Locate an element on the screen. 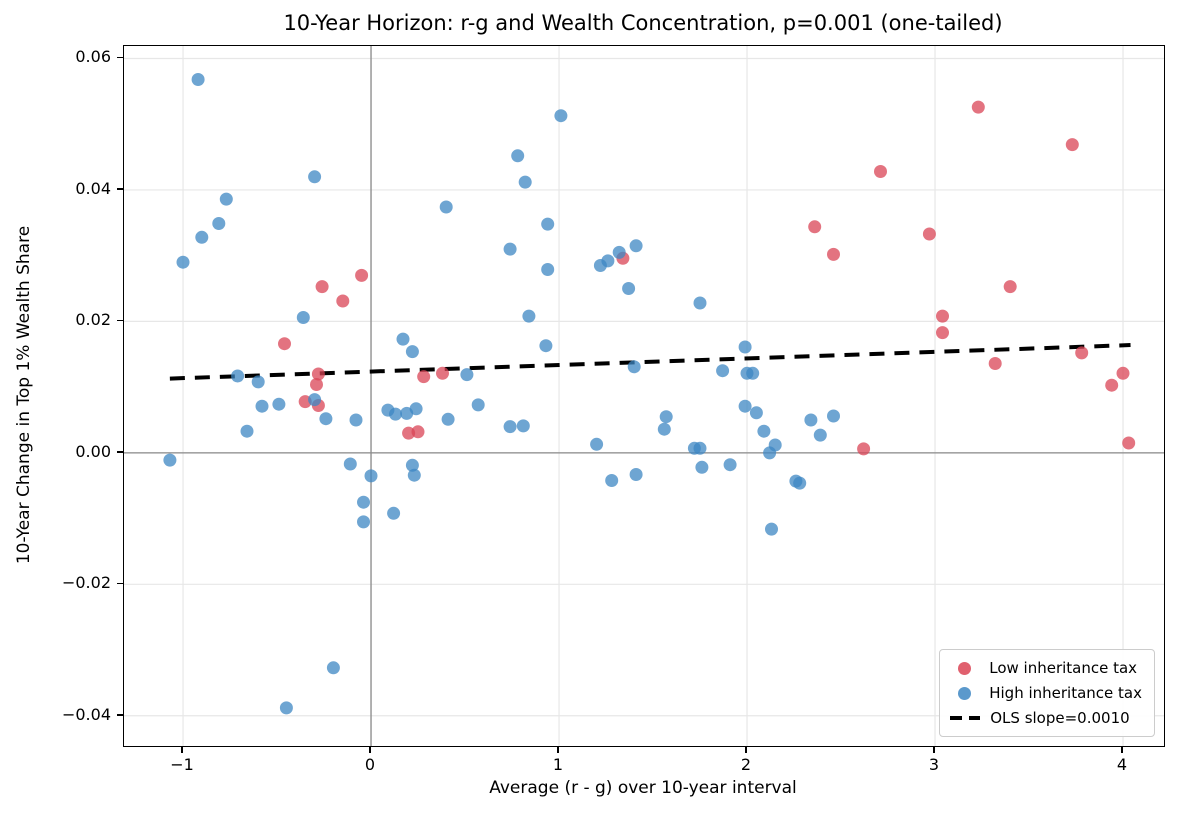 This screenshot has height=817, width=1183. red-dot-icon is located at coordinates (965, 668).